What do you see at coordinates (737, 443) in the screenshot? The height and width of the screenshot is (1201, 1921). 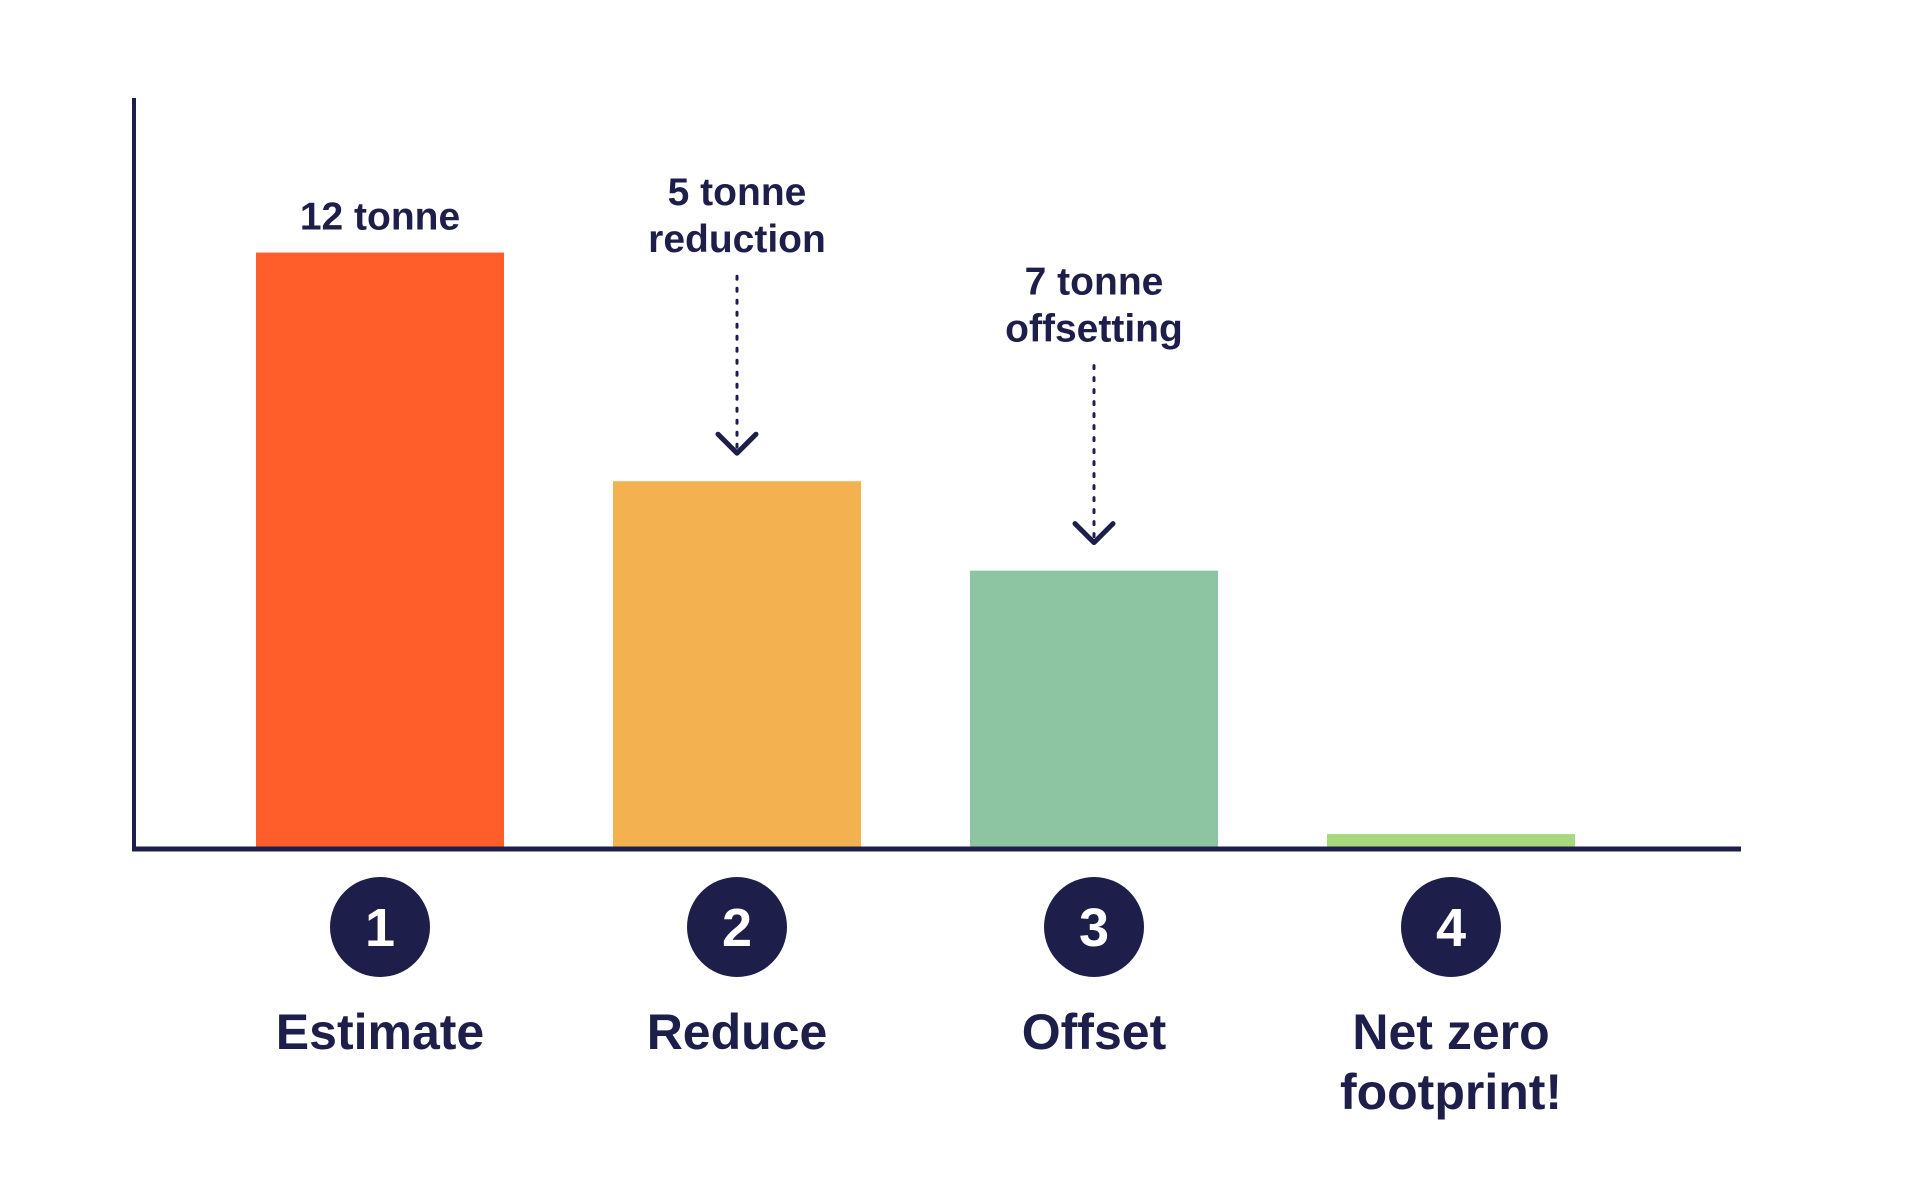 I see `annotation-2-arrow-icon` at bounding box center [737, 443].